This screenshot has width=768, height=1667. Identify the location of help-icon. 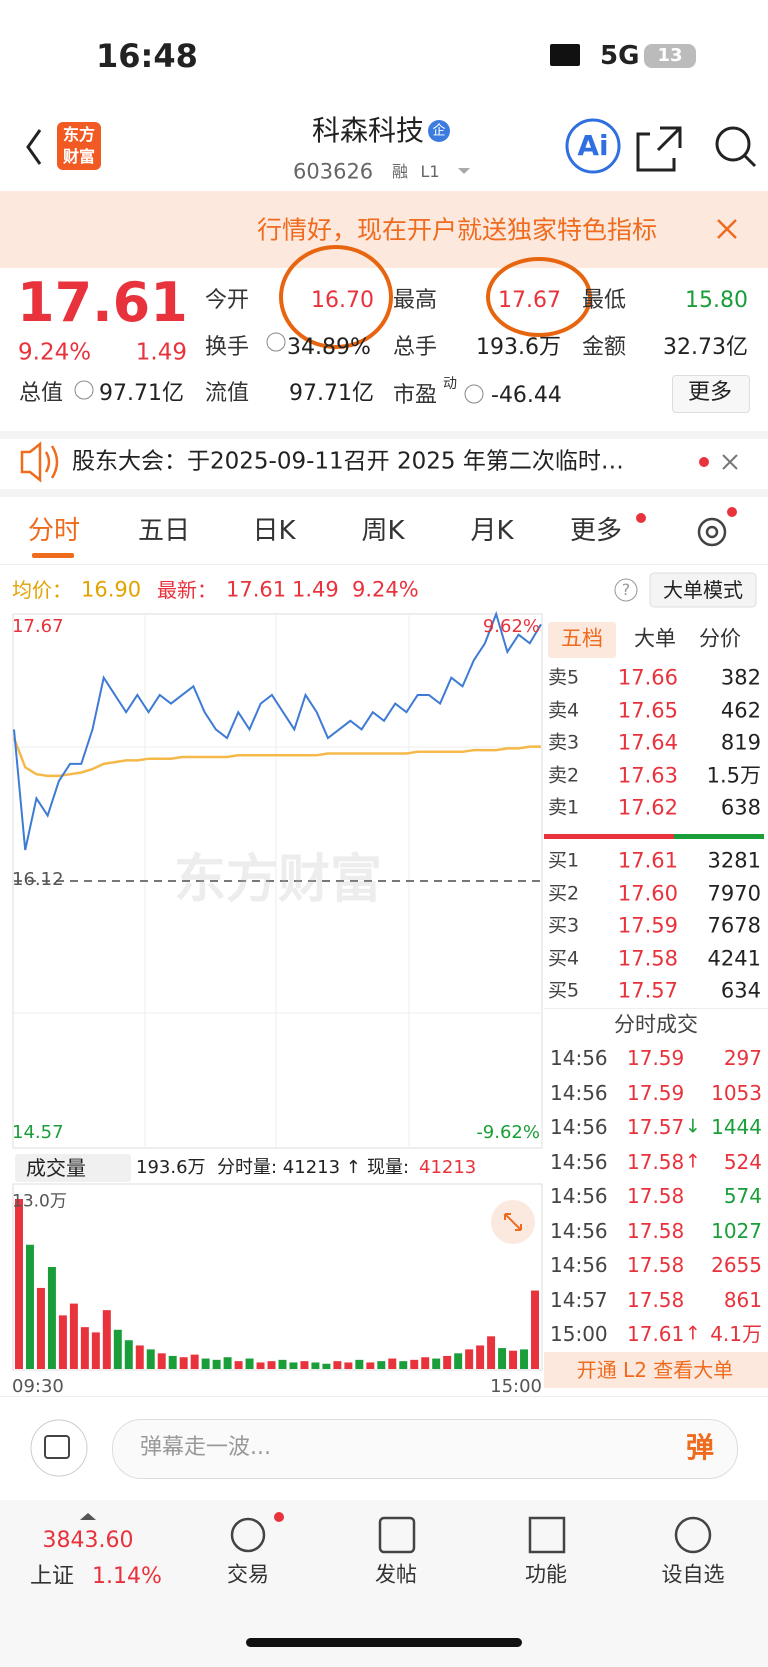
(626, 590).